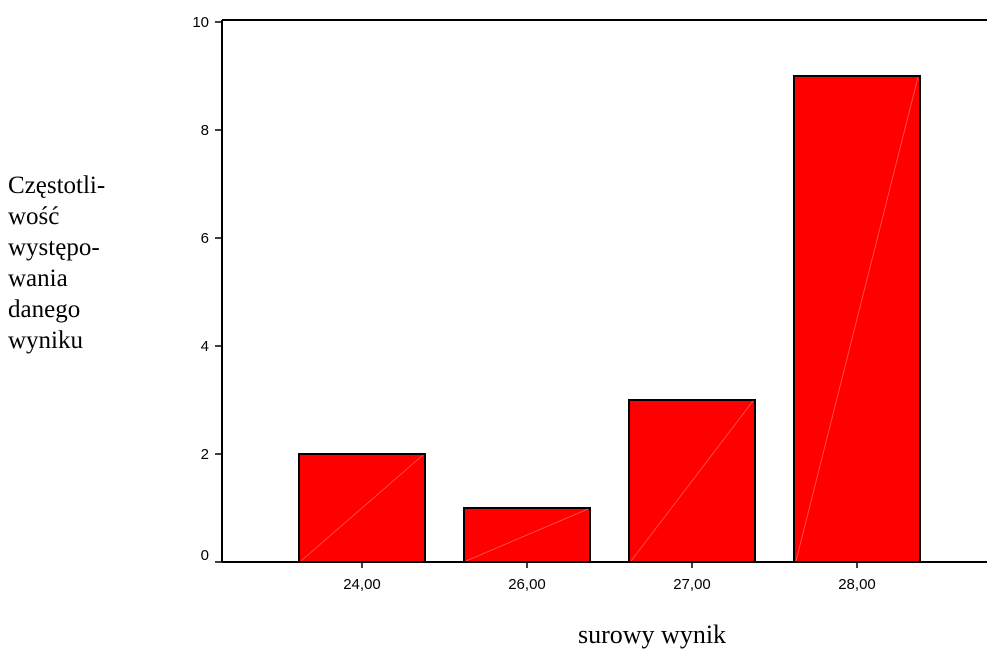 The width and height of the screenshot is (987, 656). I want to click on y-axis-label-line: występo-, so click(54, 247).